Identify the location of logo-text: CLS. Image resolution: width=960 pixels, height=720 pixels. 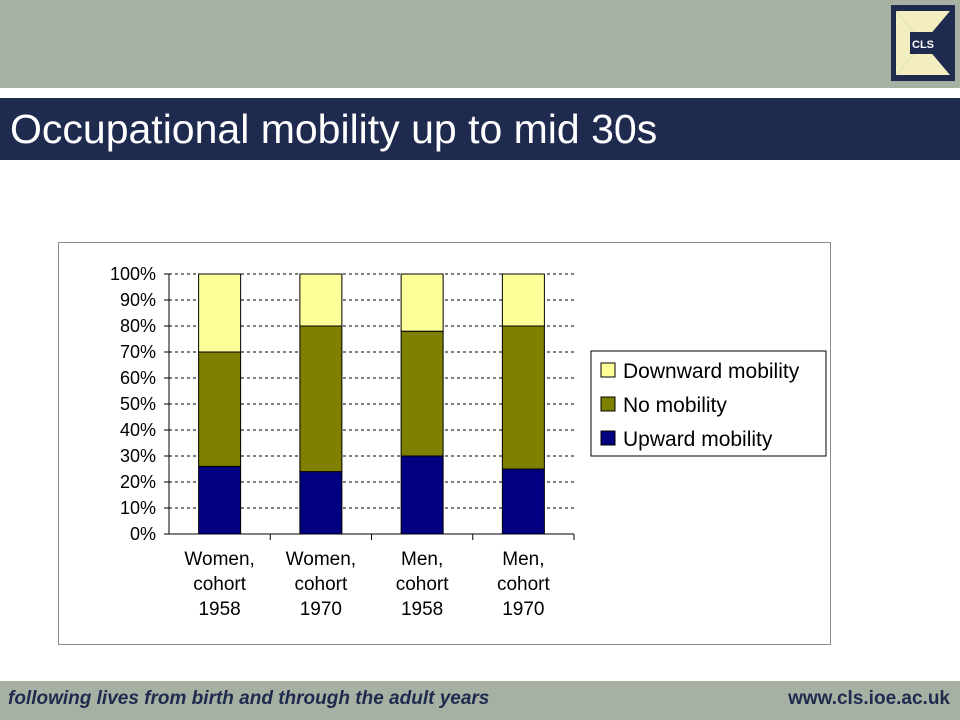
(923, 45).